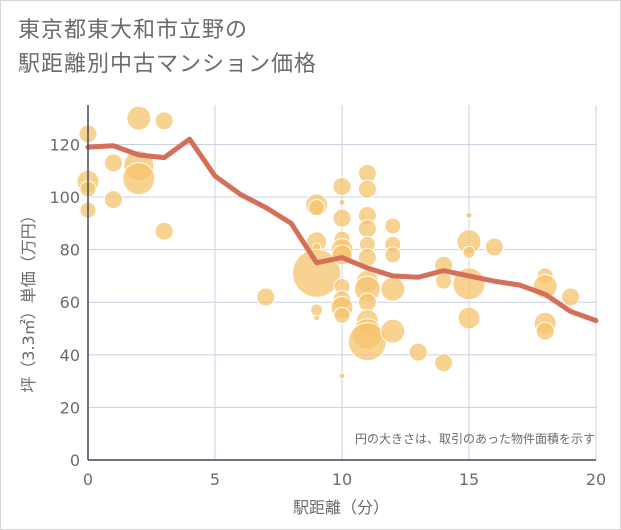 The width and height of the screenshot is (621, 530). What do you see at coordinates (341, 507) in the screenshot?
I see `x-axis-title: 駅距離（分）` at bounding box center [341, 507].